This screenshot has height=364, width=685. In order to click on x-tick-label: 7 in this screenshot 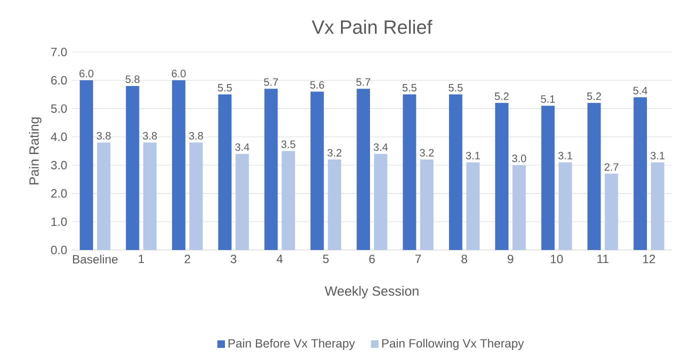, I will do `click(418, 258)`.